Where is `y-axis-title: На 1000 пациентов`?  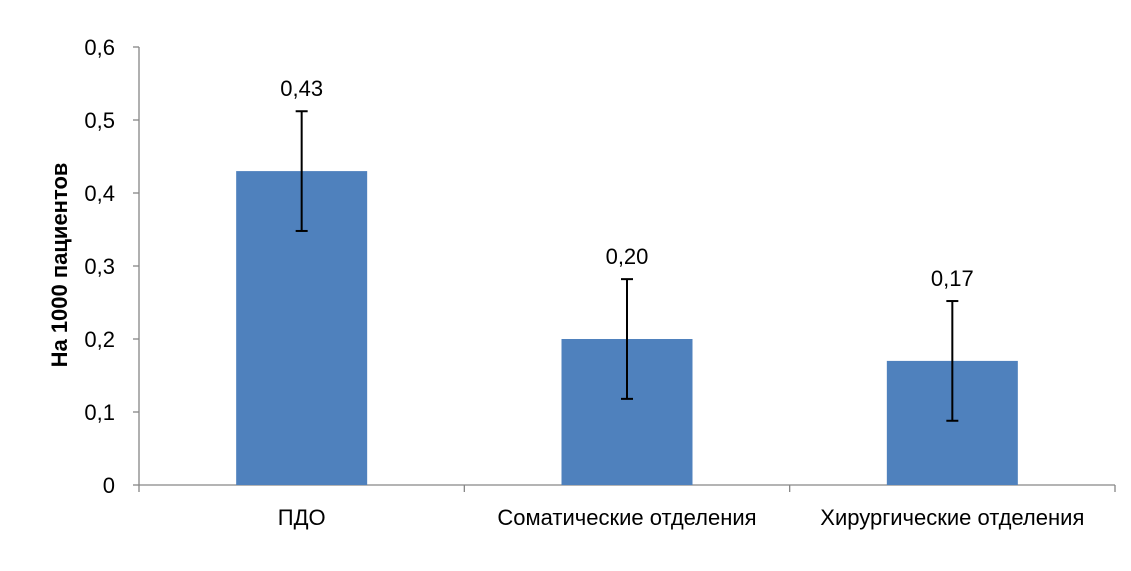 y-axis-title: На 1000 пациентов is located at coordinates (59, 265).